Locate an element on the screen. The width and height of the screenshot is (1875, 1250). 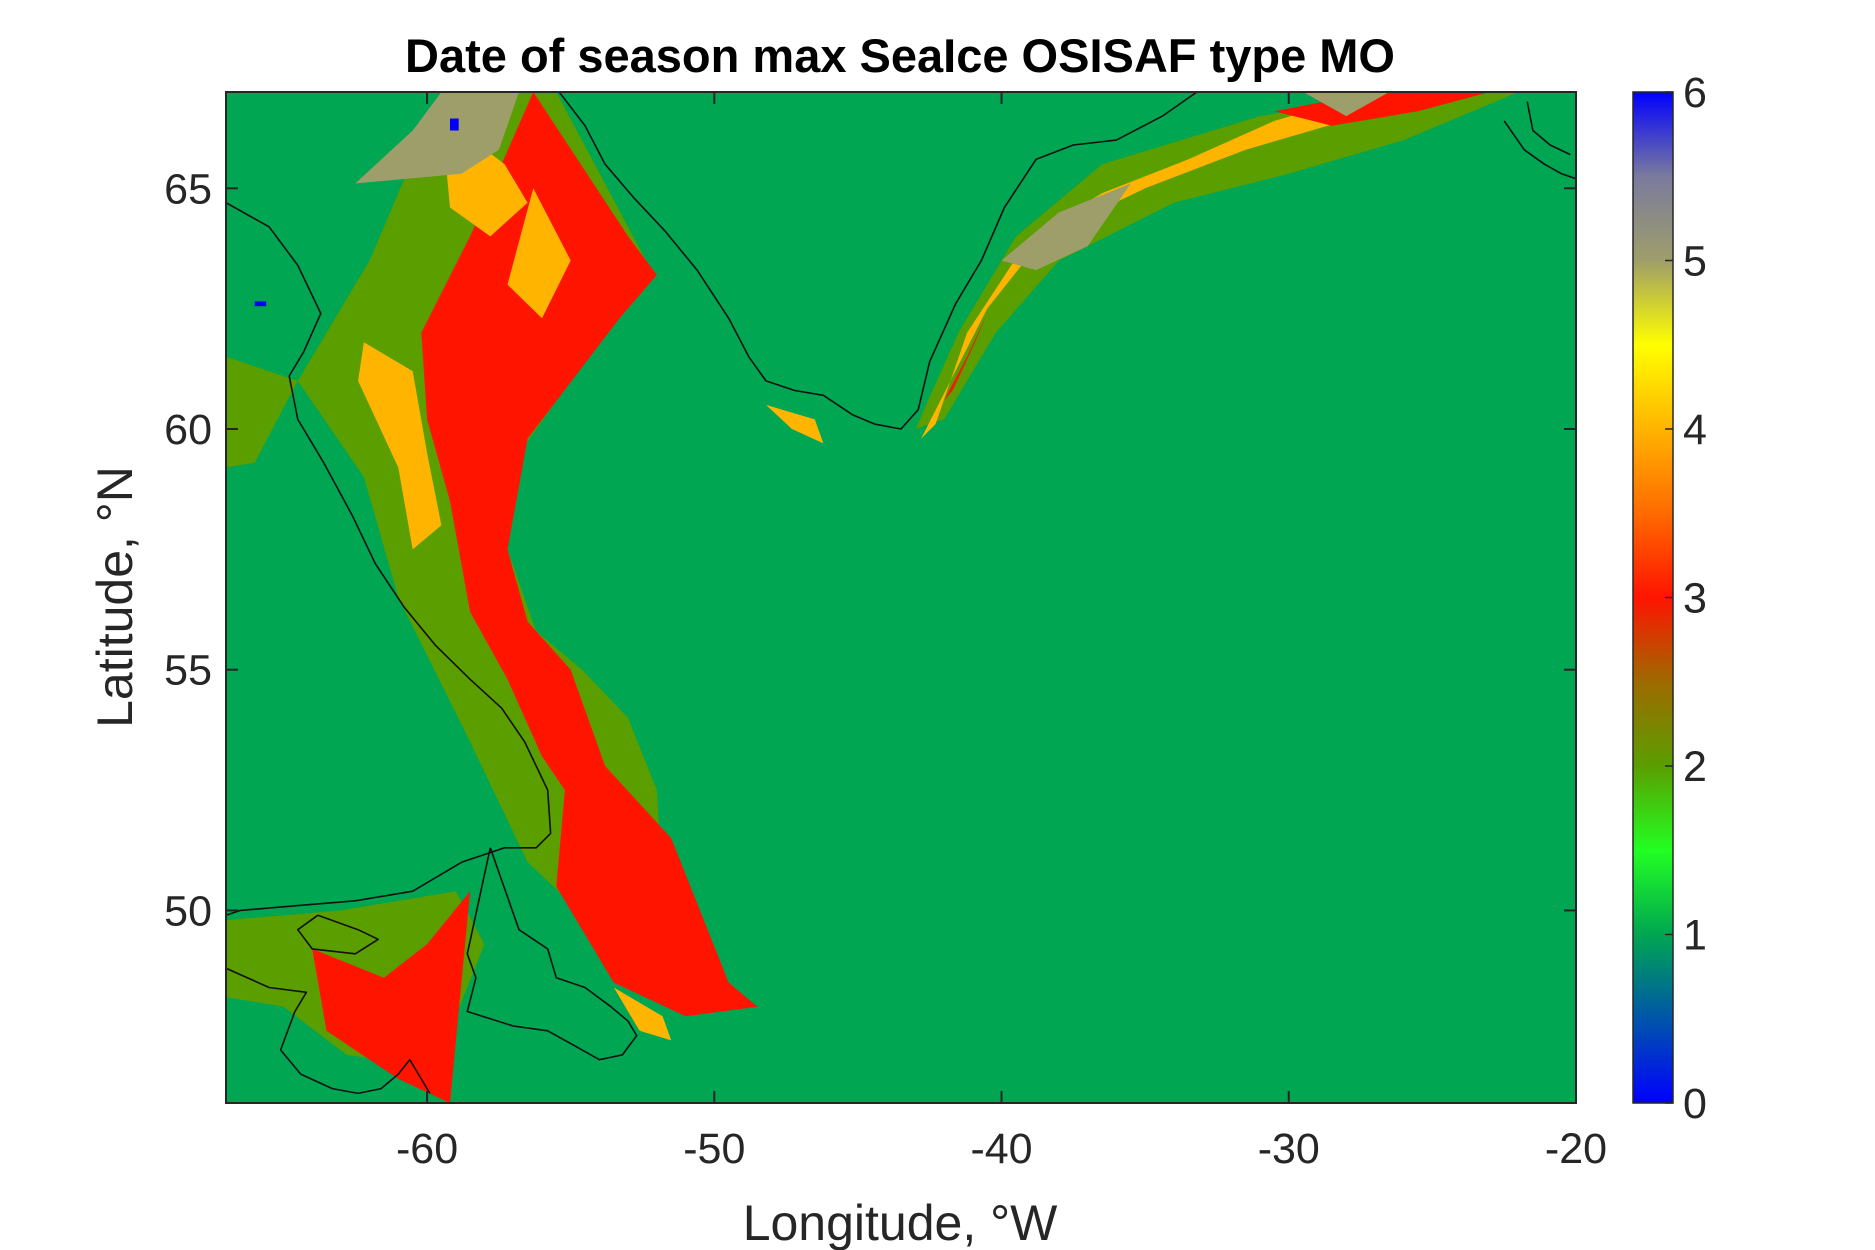
x-tick-label: -60 is located at coordinates (427, 1149).